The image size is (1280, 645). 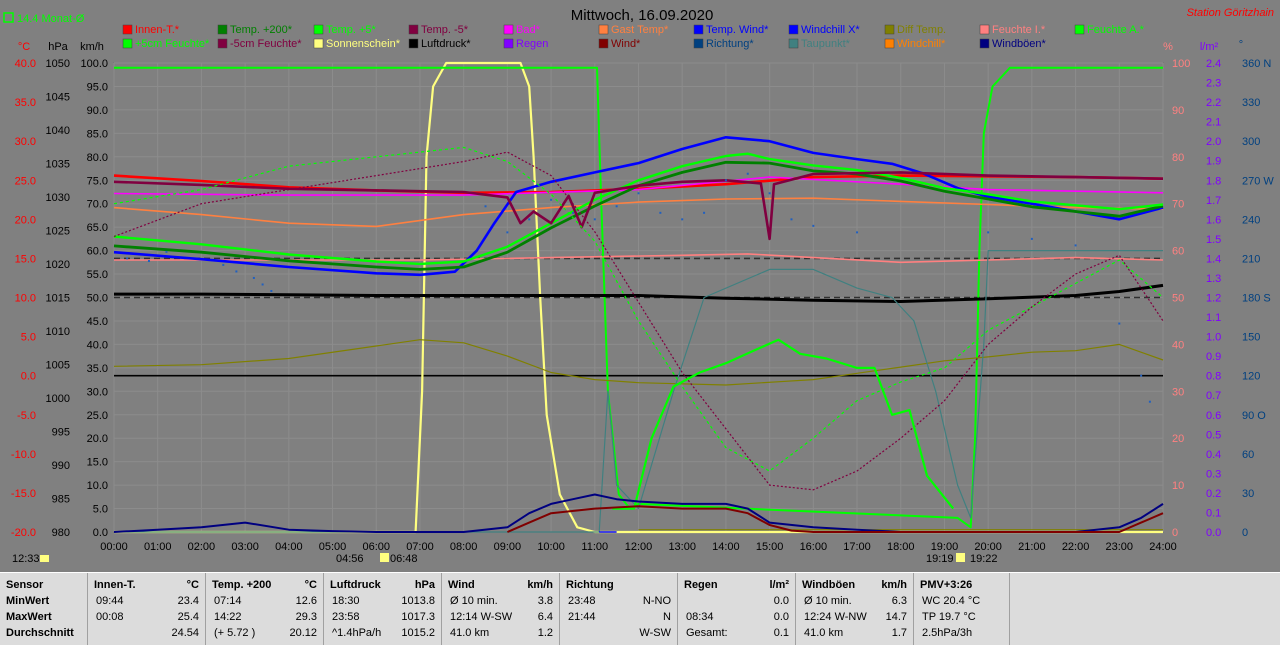 What do you see at coordinates (228, 617) in the screenshot?
I see `table-cell-label: 14:22` at bounding box center [228, 617].